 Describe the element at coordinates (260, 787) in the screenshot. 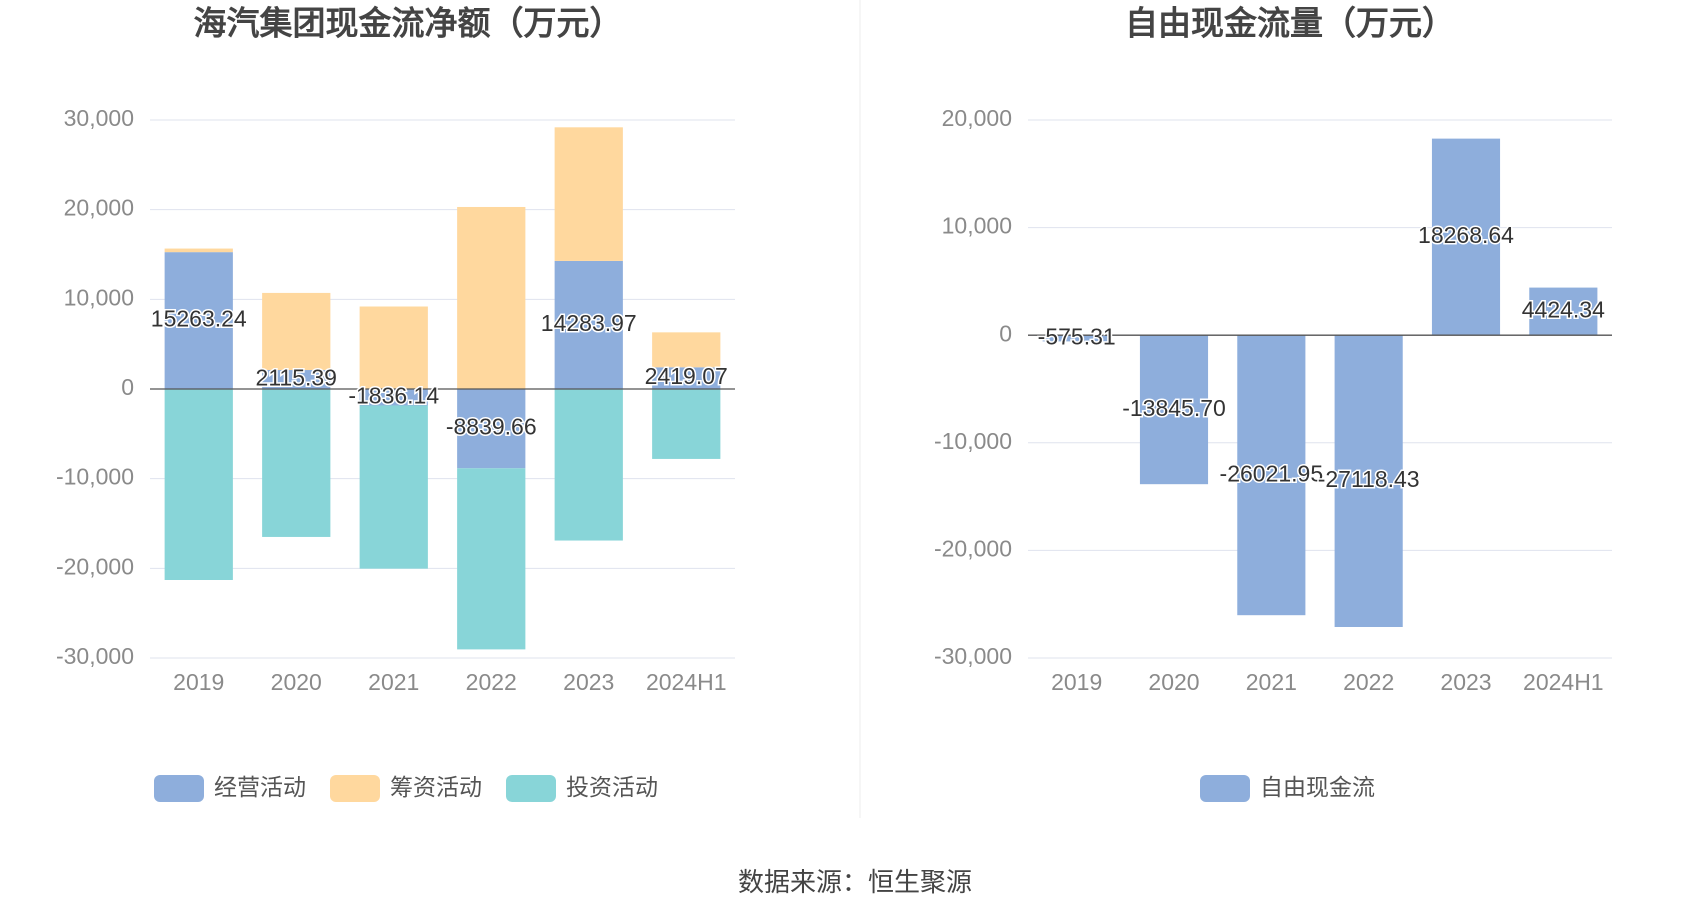

I see `legend-label: 经营活动` at that location.